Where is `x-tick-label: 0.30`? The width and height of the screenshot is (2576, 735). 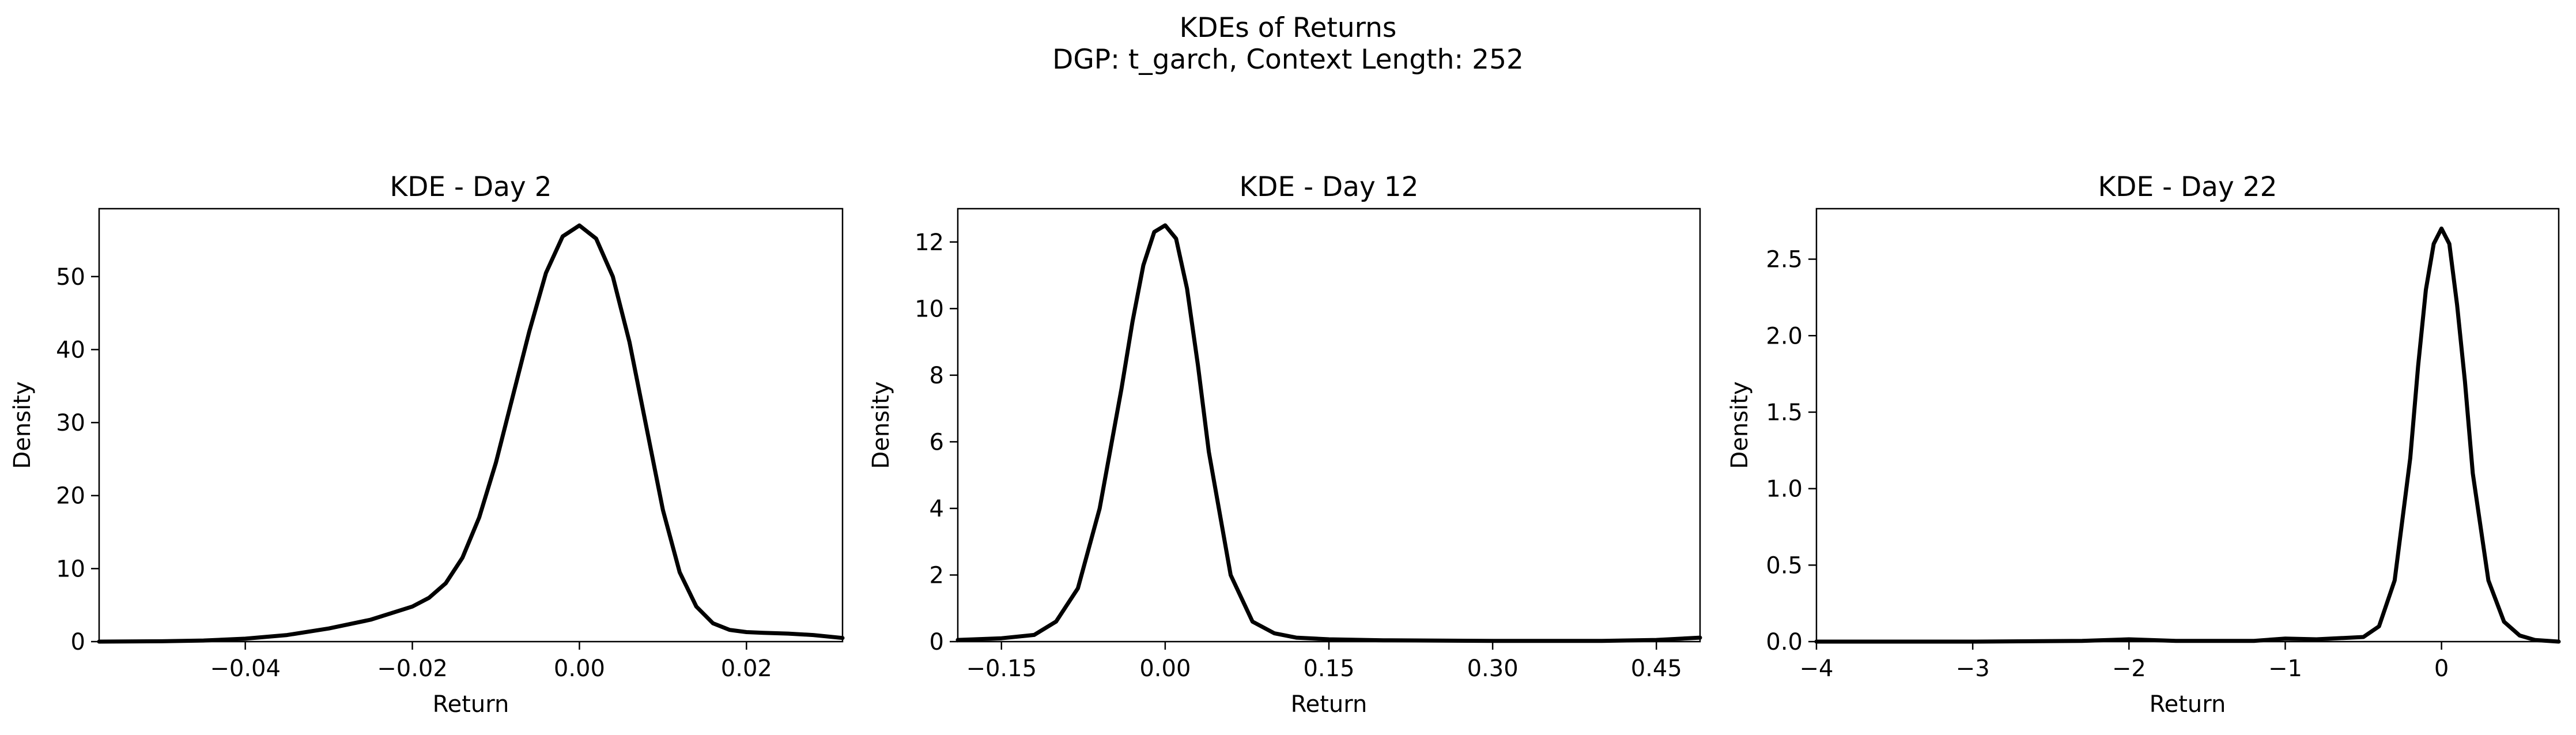
x-tick-label: 0.30 is located at coordinates (1493, 668).